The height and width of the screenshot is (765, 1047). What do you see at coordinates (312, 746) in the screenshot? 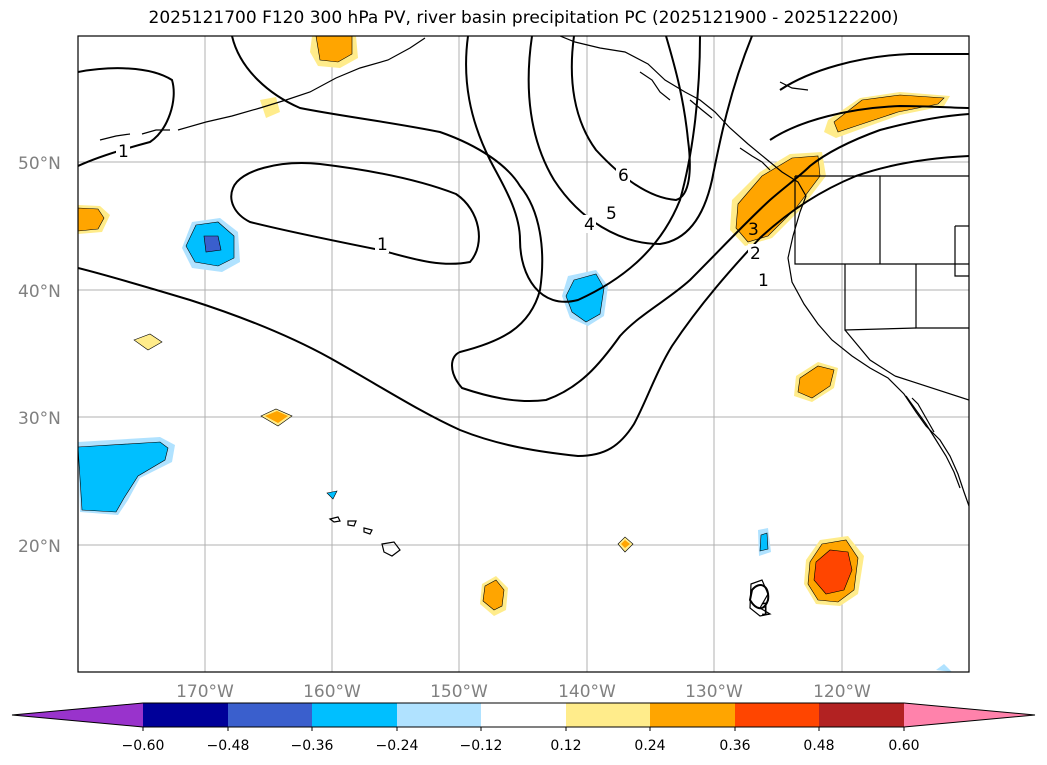
I see `colorbar-tick-label: −0.36` at bounding box center [312, 746].